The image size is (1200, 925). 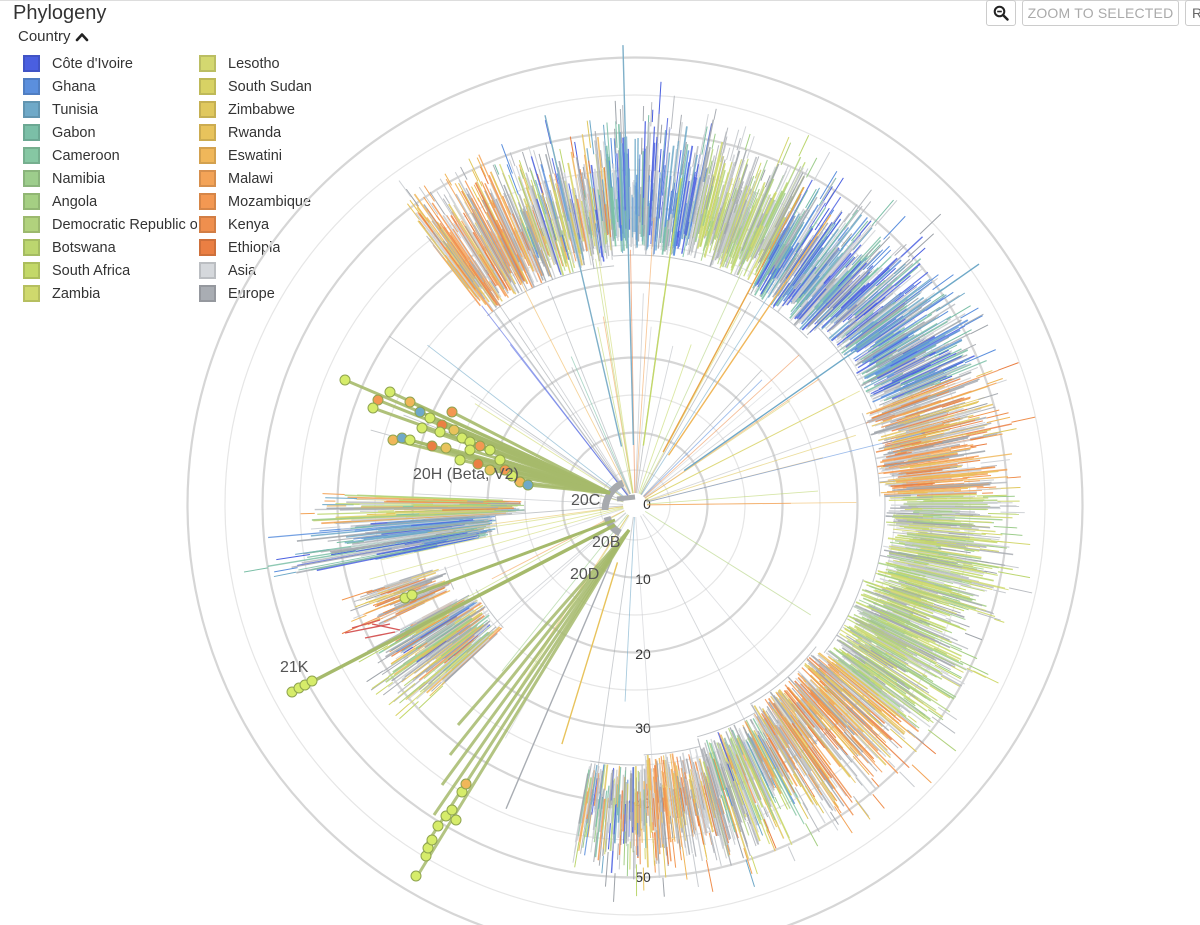 I want to click on zoom-to-selected-button: ZOOM TO SELECTED, so click(x=1100, y=13).